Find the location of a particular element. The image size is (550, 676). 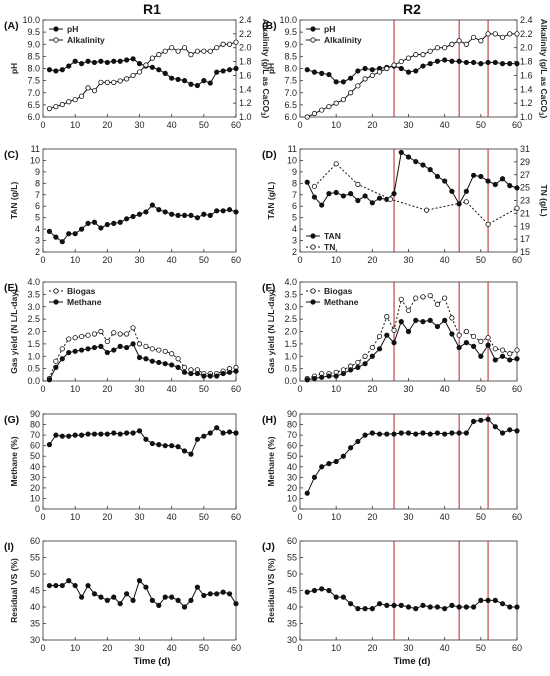

y-tick-label: 6 is located at coordinates (37, 206).